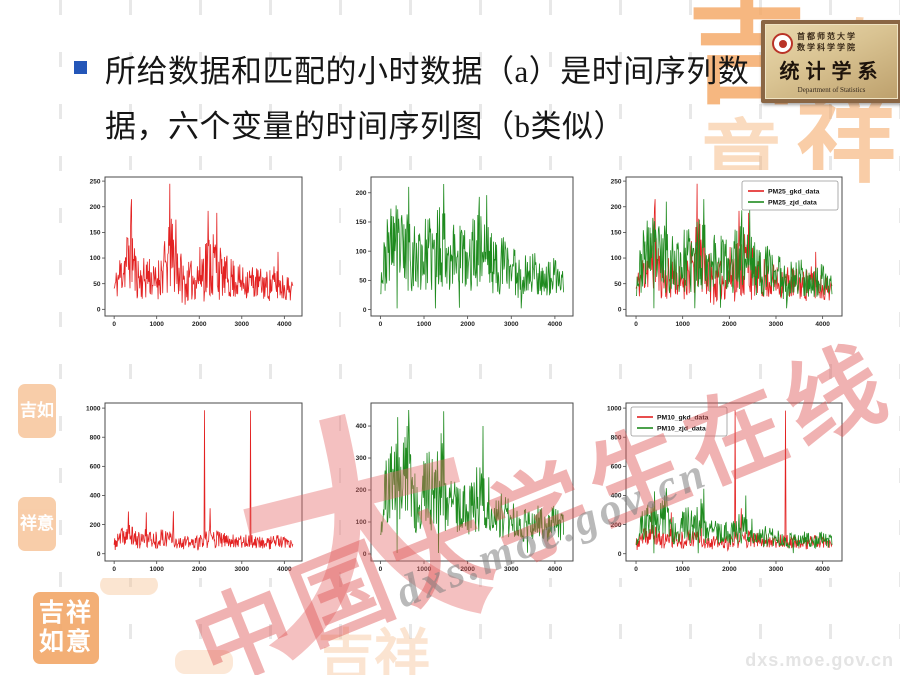 The width and height of the screenshot is (900, 675). I want to click on bullet-icon, so click(80, 67).